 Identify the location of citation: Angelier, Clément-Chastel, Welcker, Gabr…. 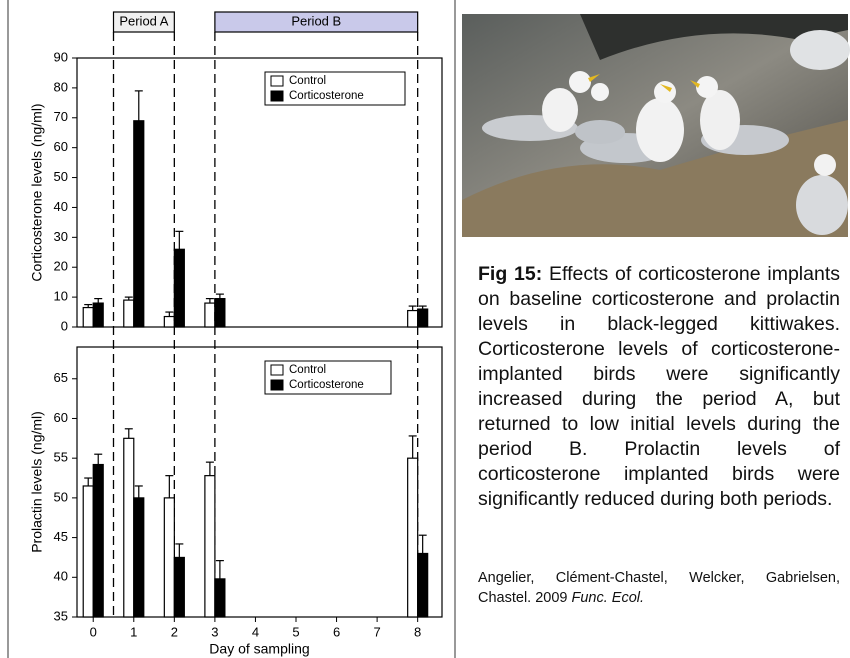
(659, 588).